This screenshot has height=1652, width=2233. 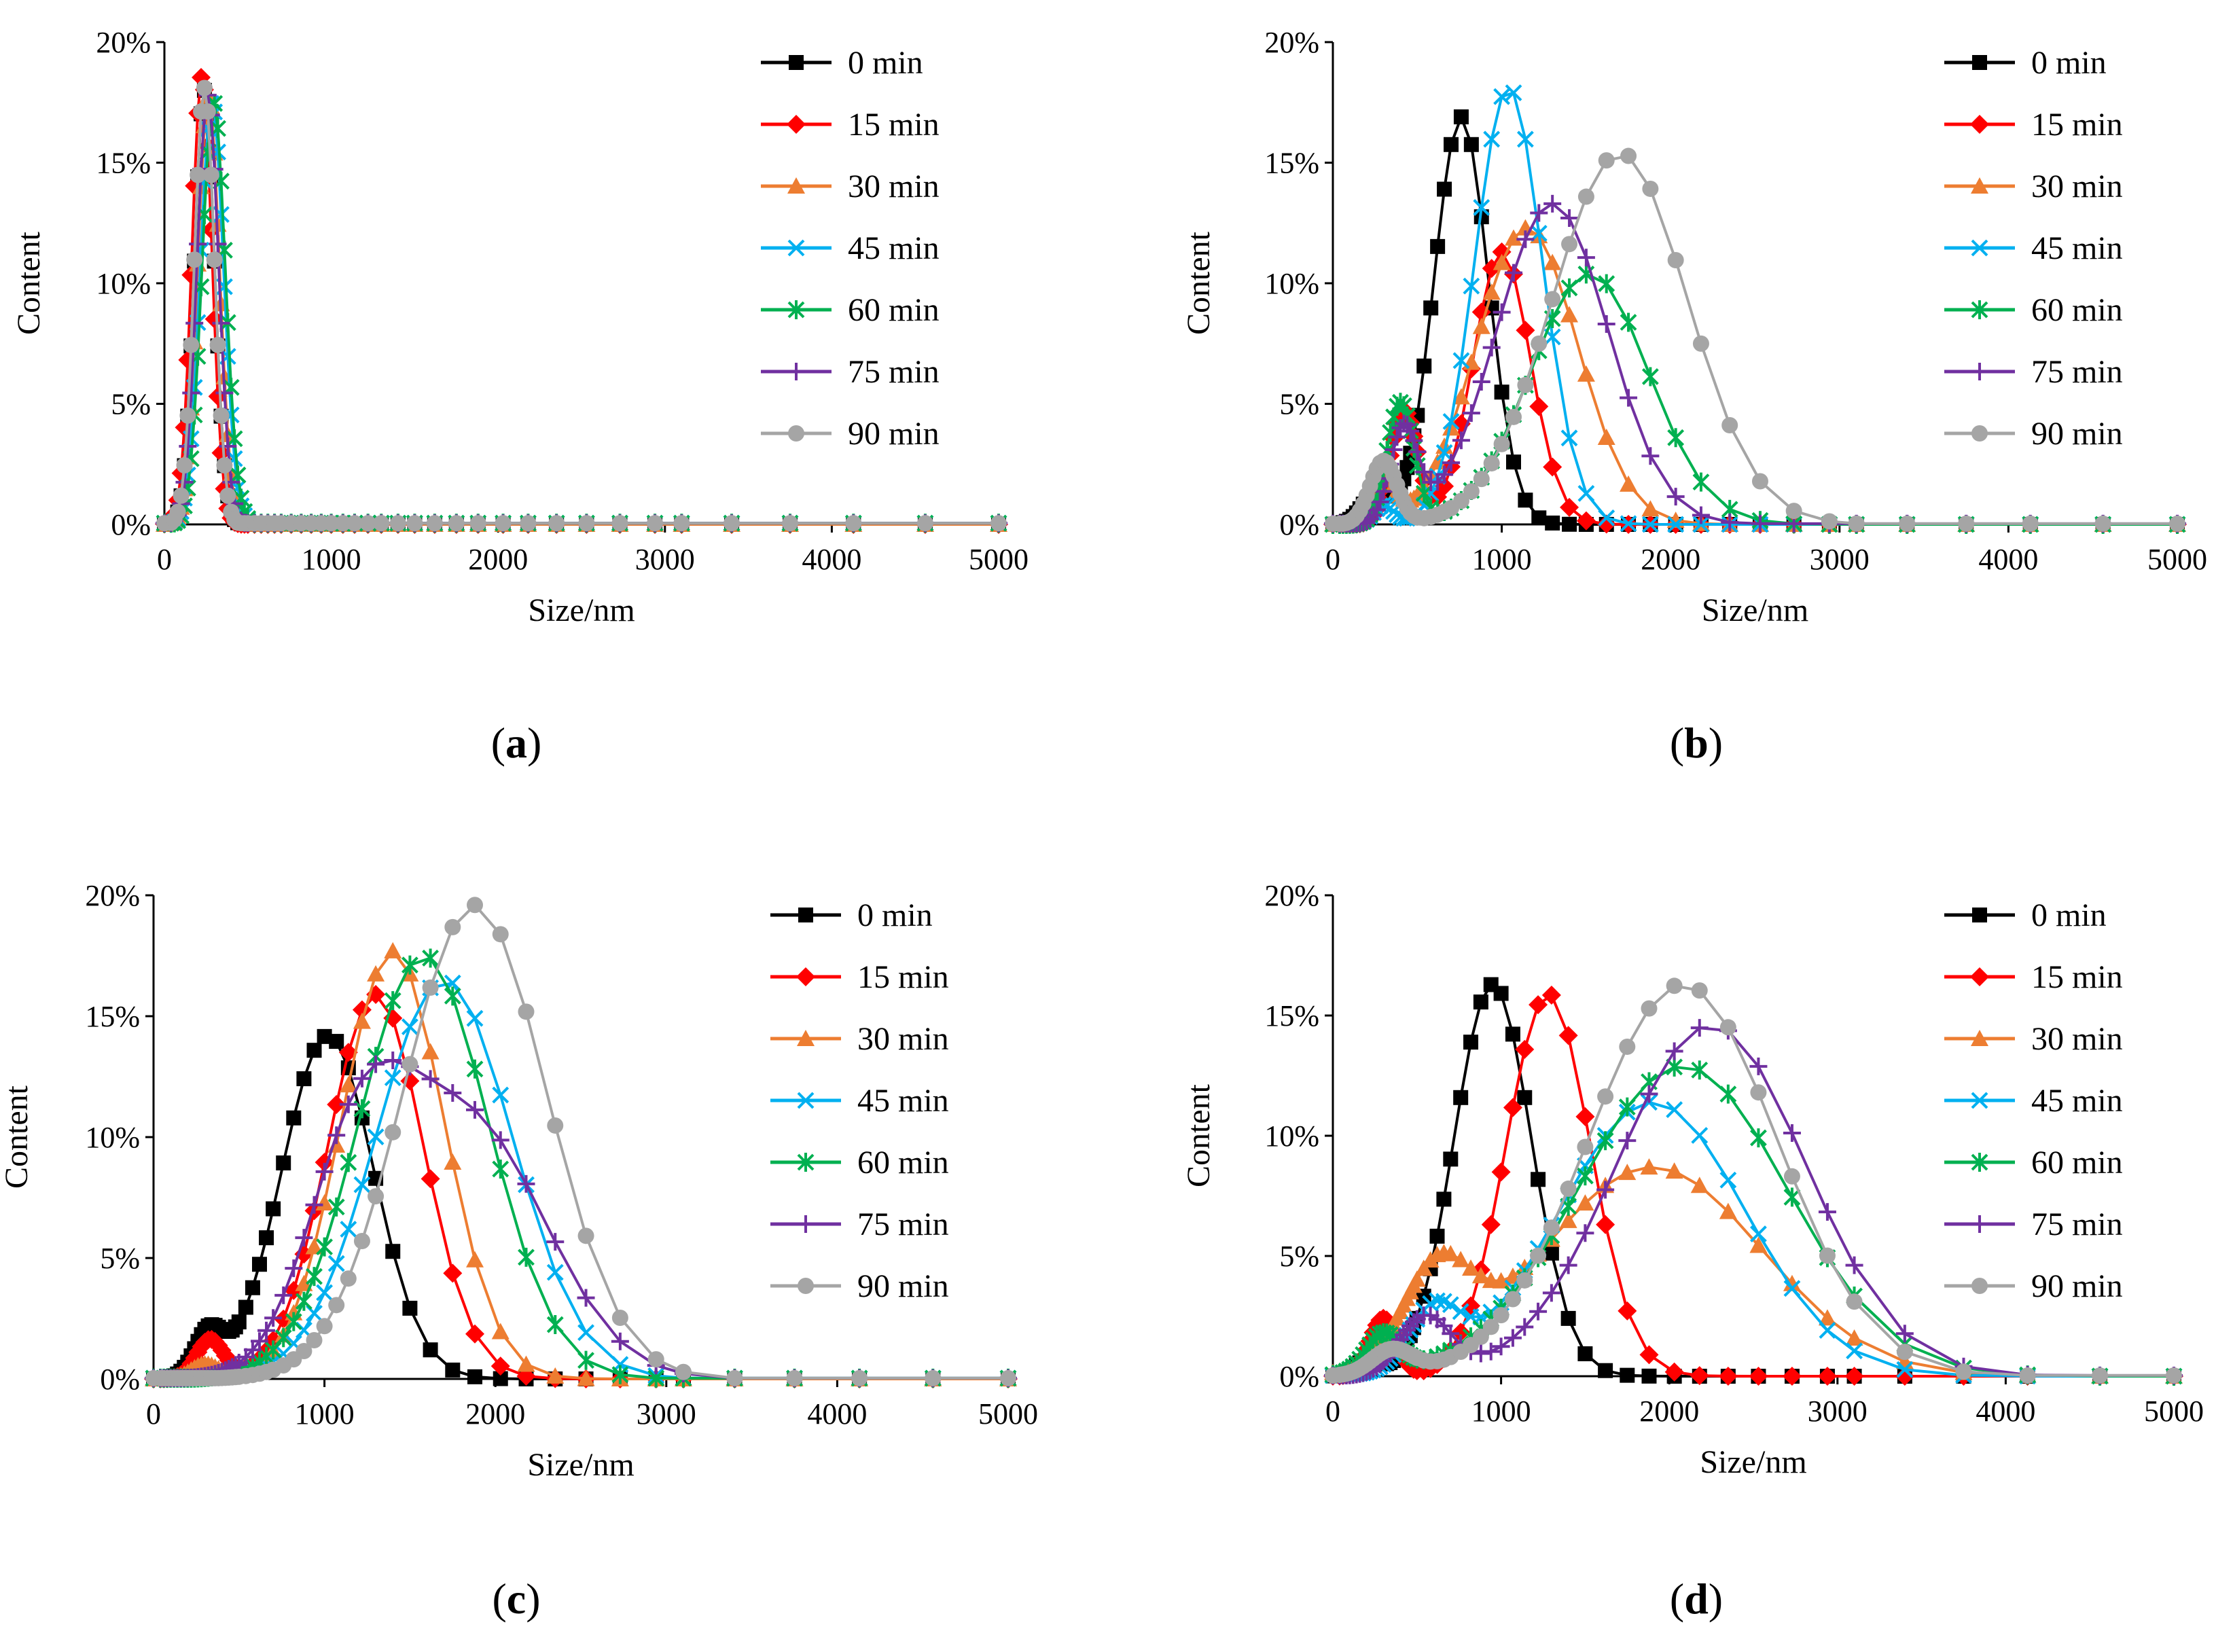 What do you see at coordinates (1299, 1376) in the screenshot?
I see `y-tick-label: 0%` at bounding box center [1299, 1376].